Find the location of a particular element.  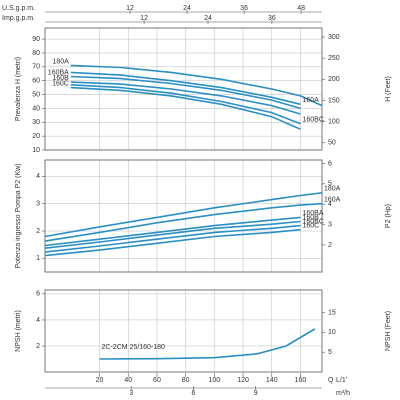

bottom-tick-label: 140 is located at coordinates (272, 380).